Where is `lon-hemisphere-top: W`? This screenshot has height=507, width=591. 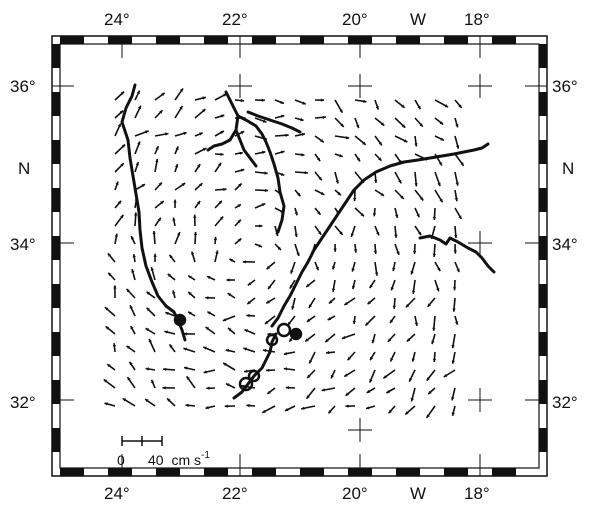 lon-hemisphere-top: W is located at coordinates (418, 19).